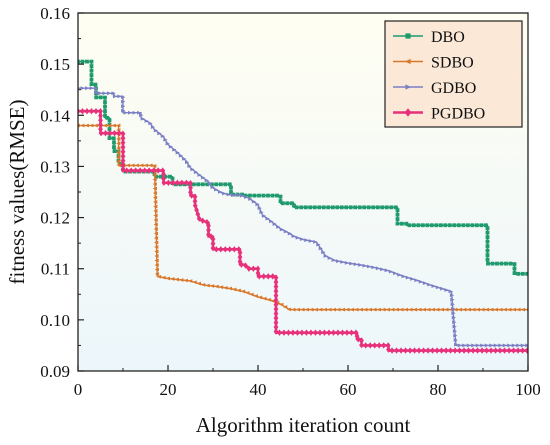 This screenshot has height=445, width=550. What do you see at coordinates (458, 114) in the screenshot?
I see `legend-label-pgdbo: PGDBO` at bounding box center [458, 114].